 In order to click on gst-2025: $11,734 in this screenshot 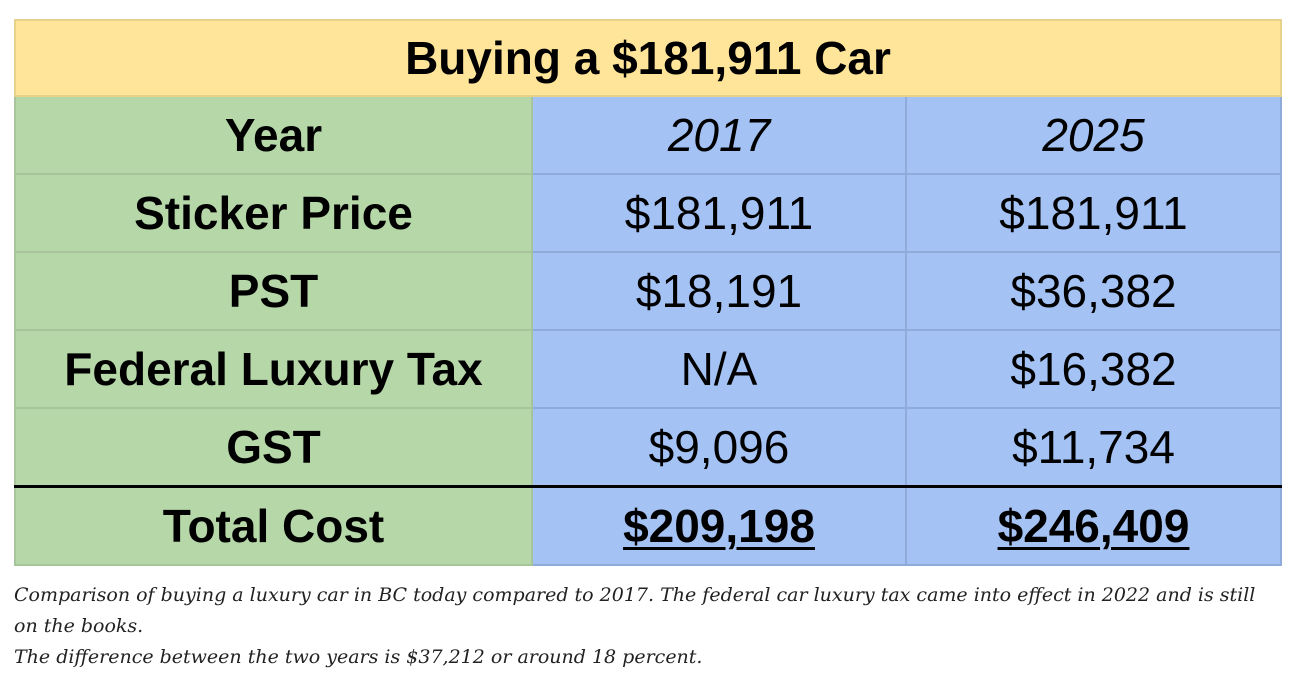, I will do `click(1093, 447)`.